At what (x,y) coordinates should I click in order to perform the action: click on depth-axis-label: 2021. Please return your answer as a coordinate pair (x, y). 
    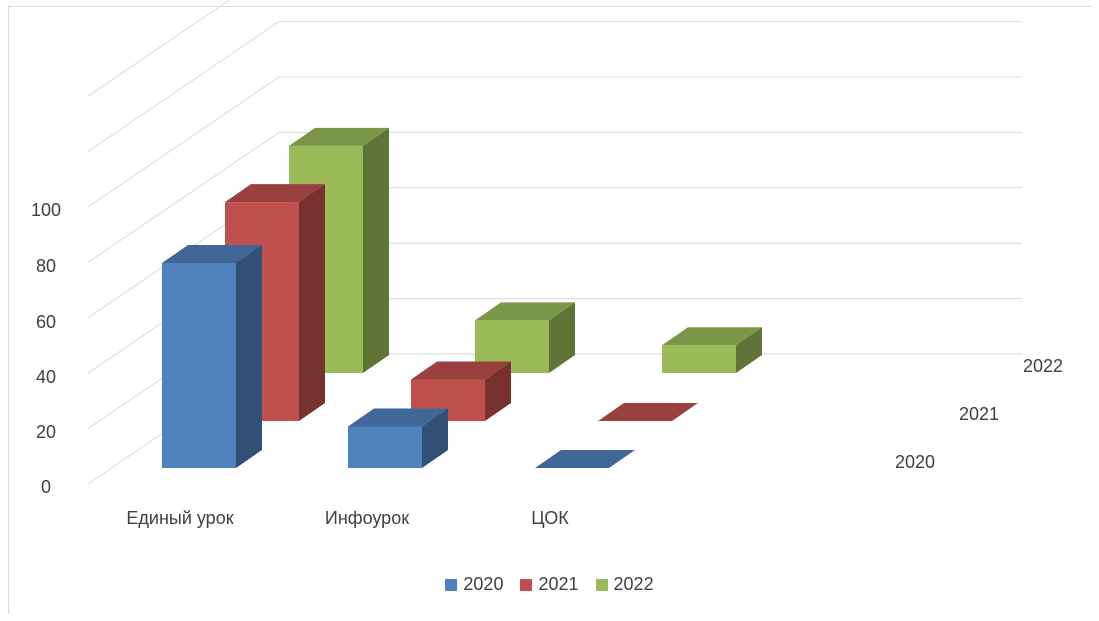
    Looking at the image, I should click on (979, 414).